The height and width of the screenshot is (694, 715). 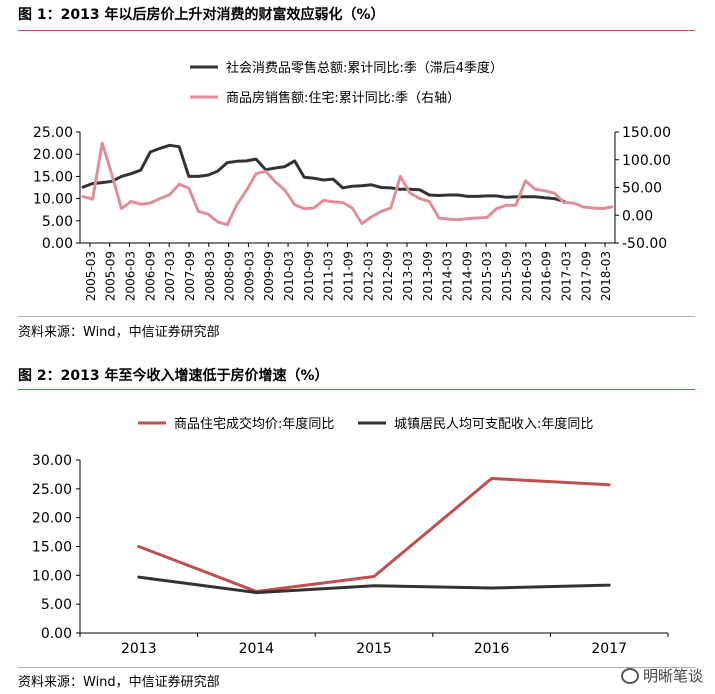 What do you see at coordinates (408, 276) in the screenshot?
I see `x-tick-label: 2013-03` at bounding box center [408, 276].